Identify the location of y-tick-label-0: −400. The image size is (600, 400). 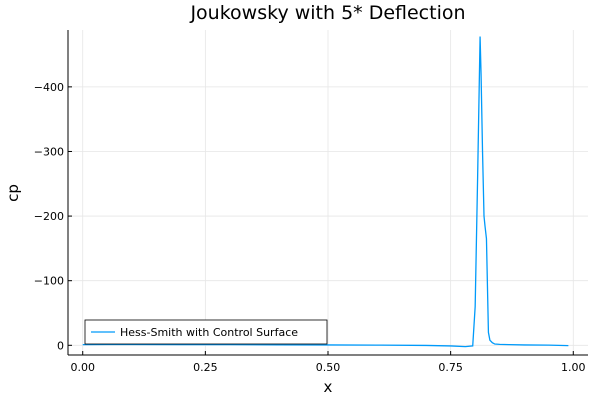
(49, 87).